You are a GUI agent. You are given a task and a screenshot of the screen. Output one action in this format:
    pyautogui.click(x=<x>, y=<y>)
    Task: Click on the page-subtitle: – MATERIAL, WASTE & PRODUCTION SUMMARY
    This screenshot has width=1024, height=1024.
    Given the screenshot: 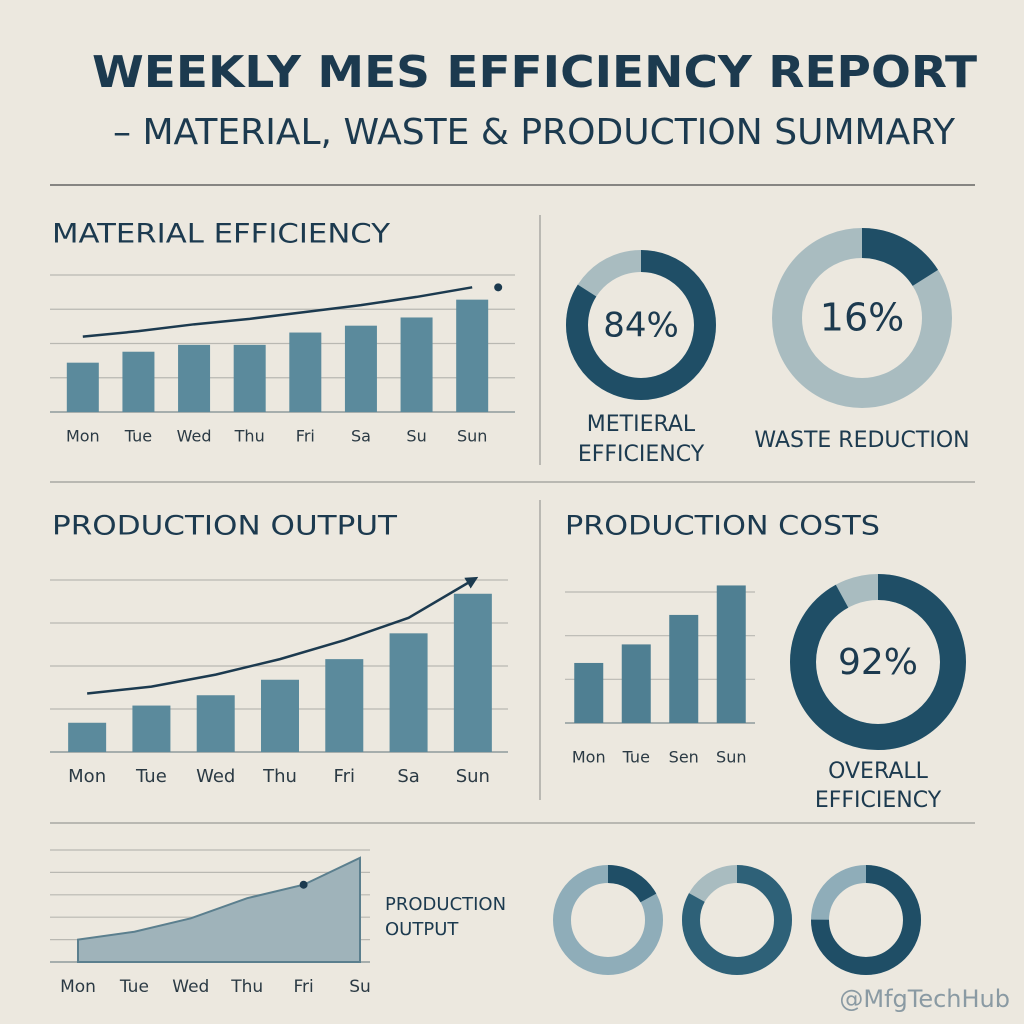 What is the action you would take?
    pyautogui.click(x=534, y=132)
    